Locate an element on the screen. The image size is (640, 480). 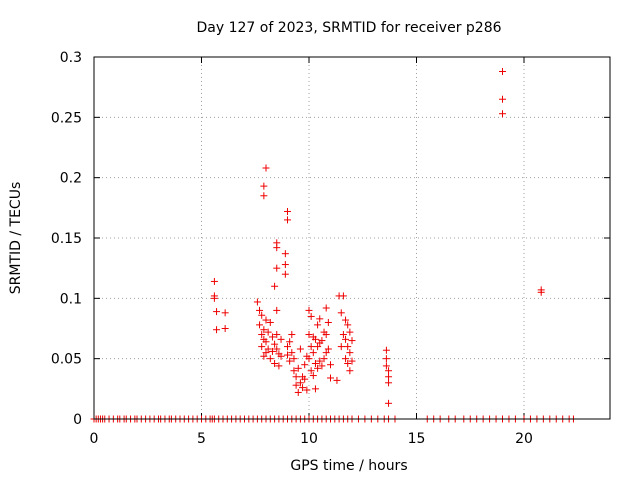
y-tick-label: 0.25 is located at coordinates (66, 118).